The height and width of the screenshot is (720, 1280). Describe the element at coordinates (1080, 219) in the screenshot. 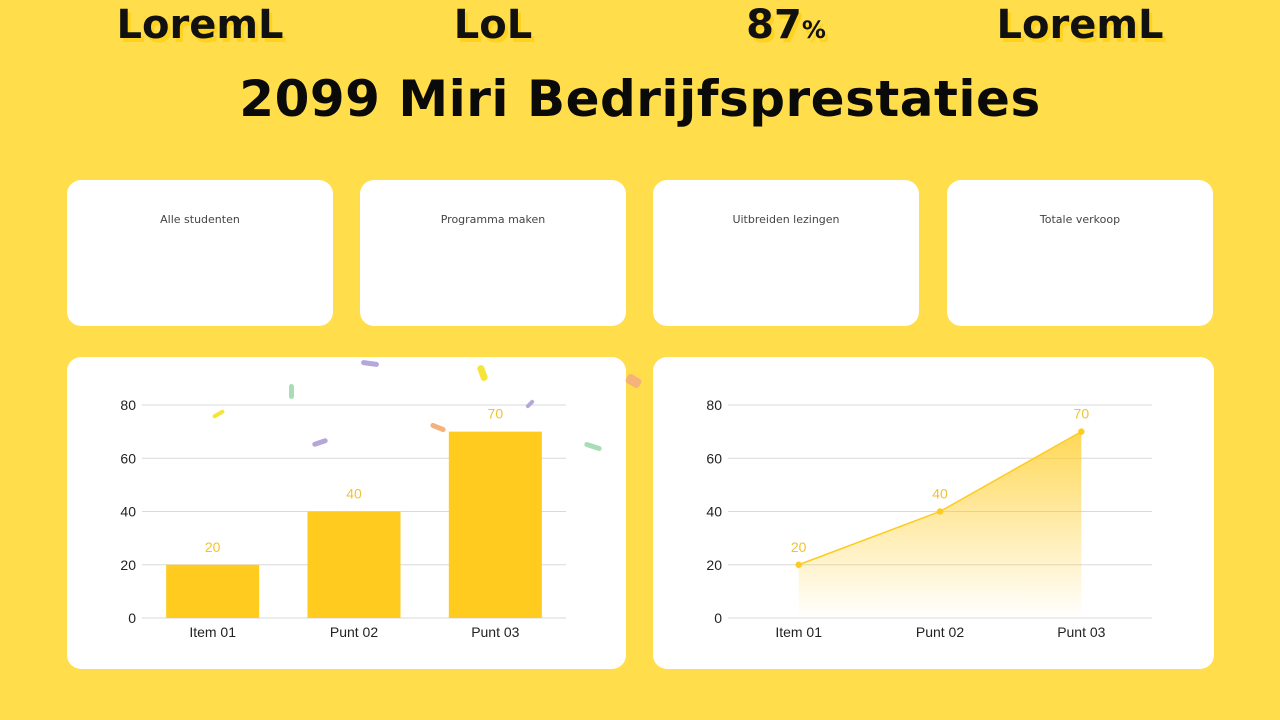

I see `kpi-label: Totale verkoop` at that location.